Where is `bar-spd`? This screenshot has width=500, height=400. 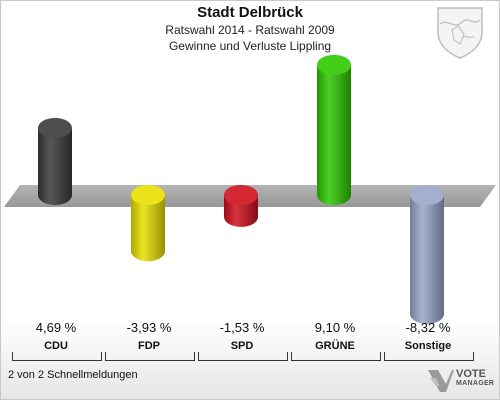
bar-spd is located at coordinates (241, 206).